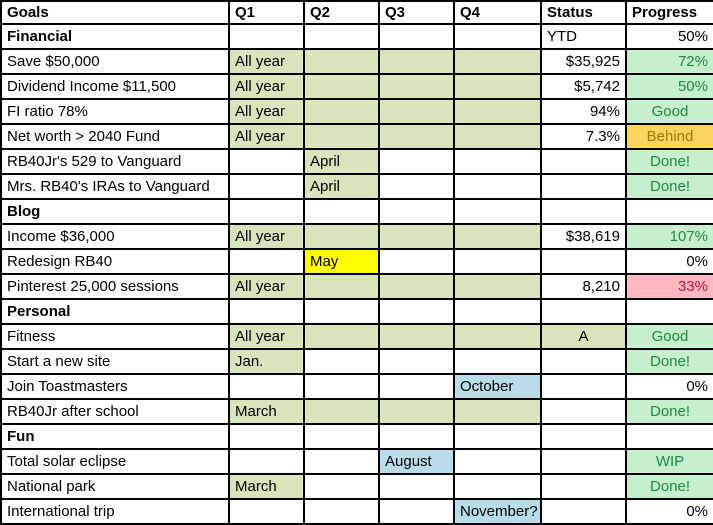 This screenshot has width=713, height=525. Describe the element at coordinates (583, 336) in the screenshot. I see `cell-status: A` at that location.